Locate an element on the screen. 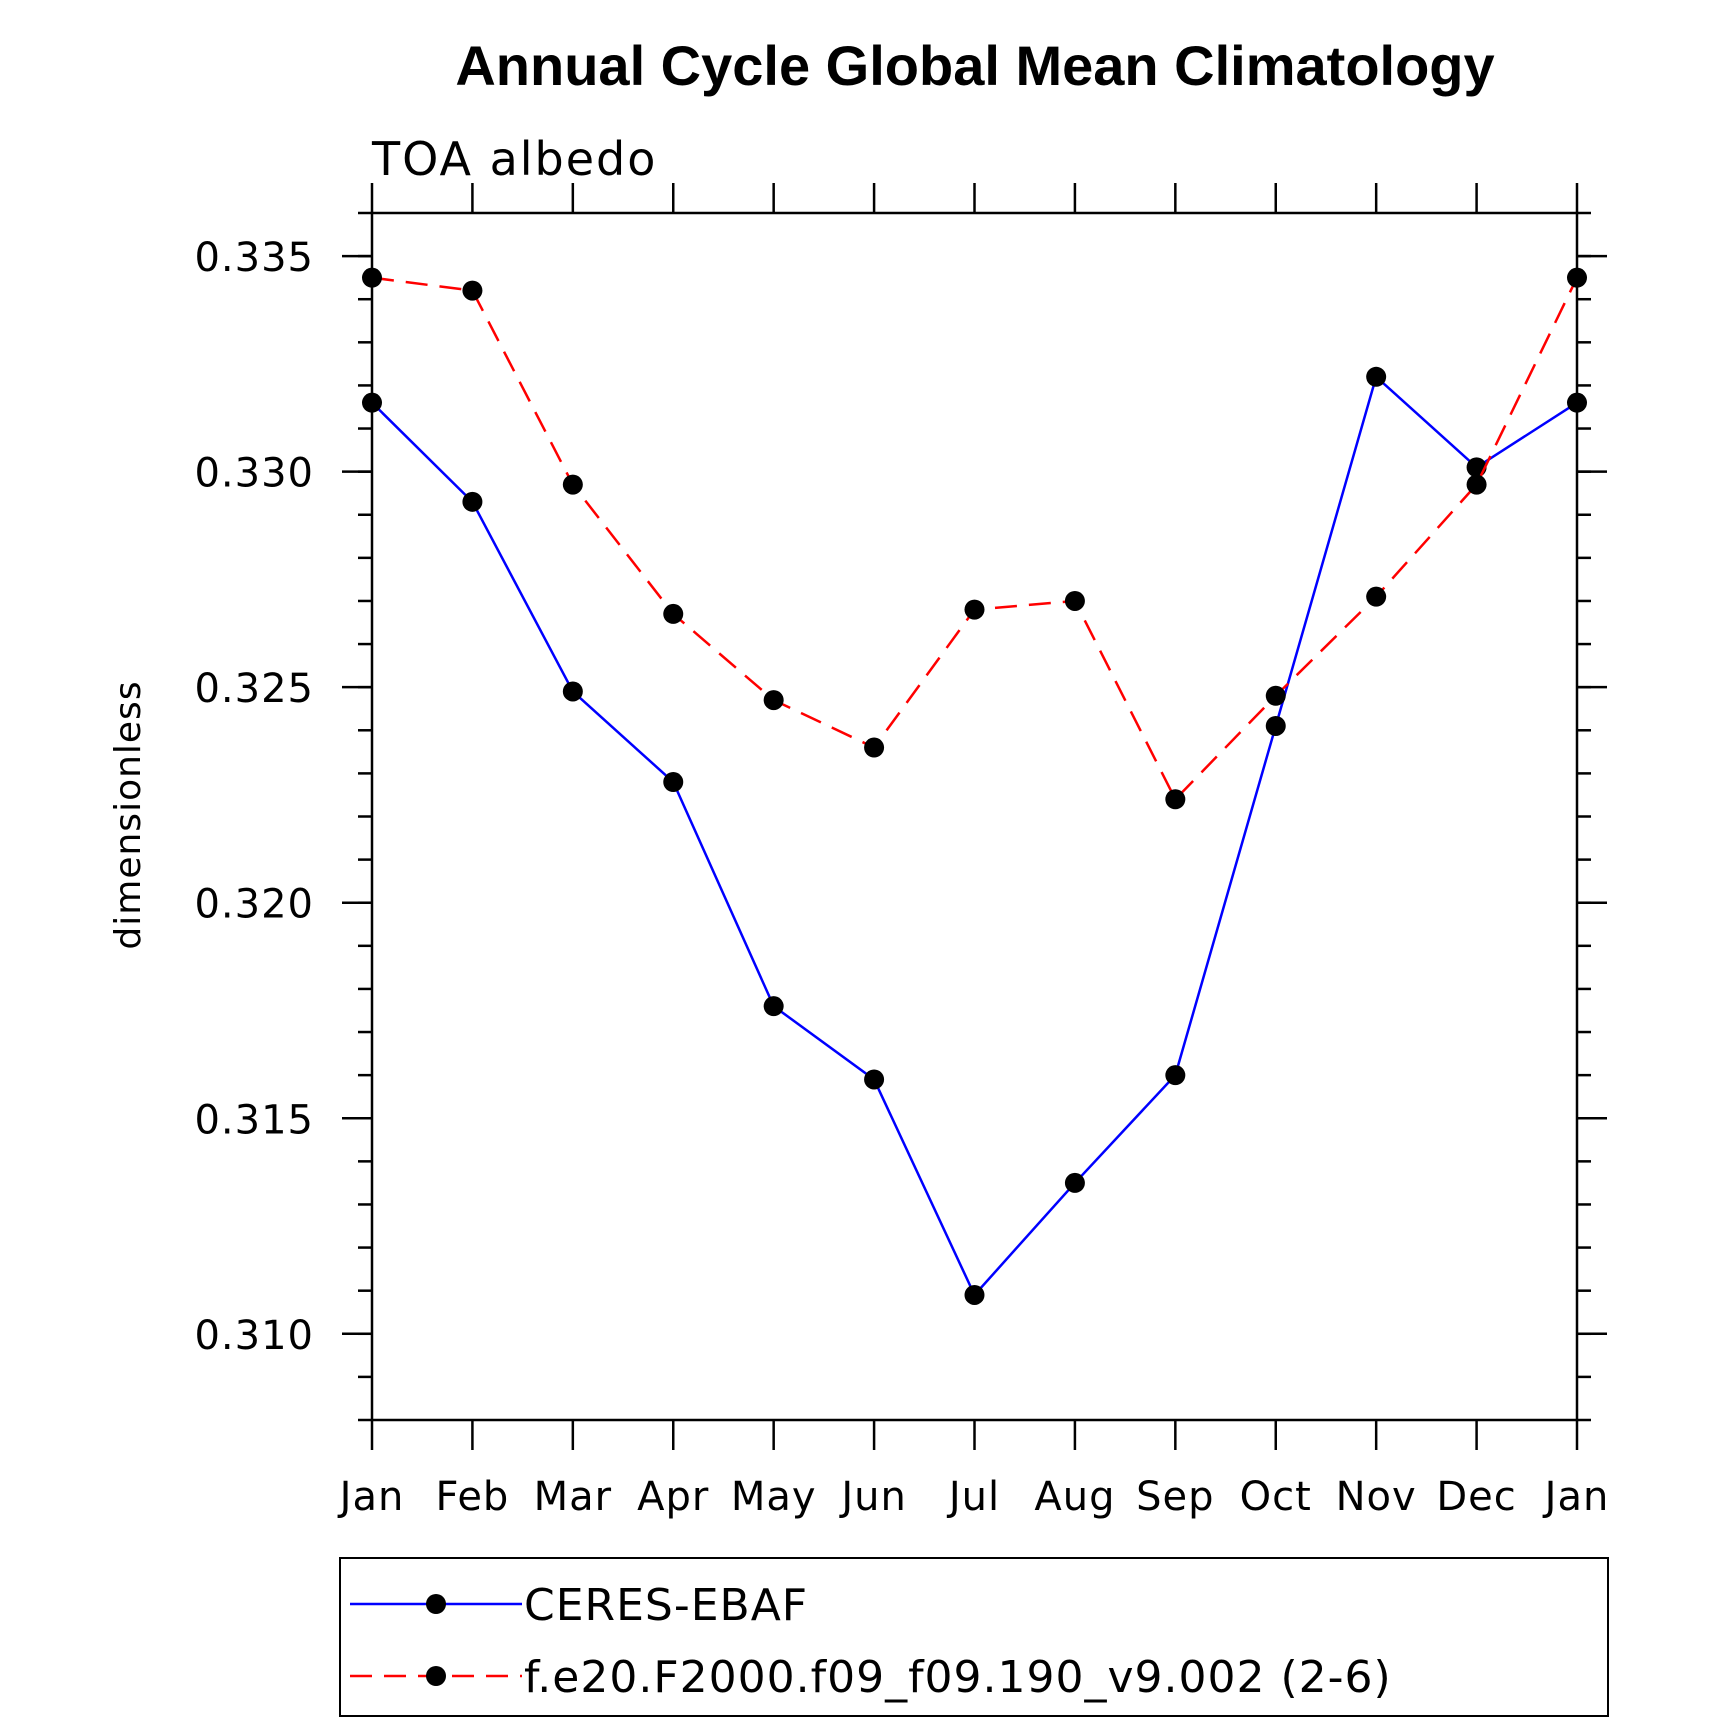 The height and width of the screenshot is (1718, 1710). x-tick-label: Mar is located at coordinates (573, 1497).